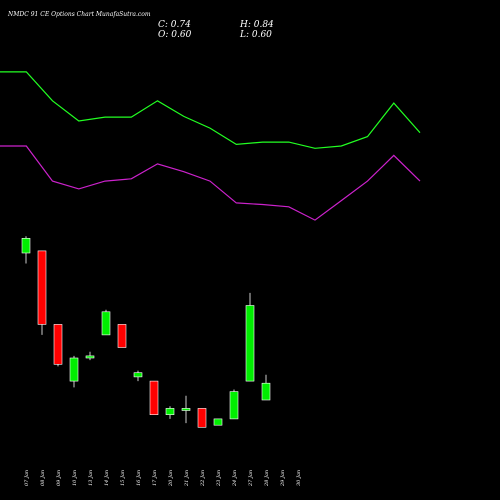  What do you see at coordinates (174, 25) in the screenshot?
I see `close-label: C: 0.74` at bounding box center [174, 25].